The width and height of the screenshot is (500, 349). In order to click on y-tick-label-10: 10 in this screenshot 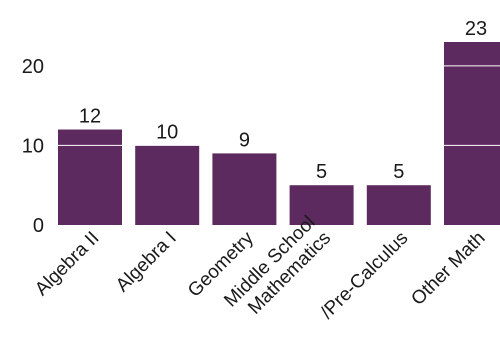, I will do `click(33, 146)`.